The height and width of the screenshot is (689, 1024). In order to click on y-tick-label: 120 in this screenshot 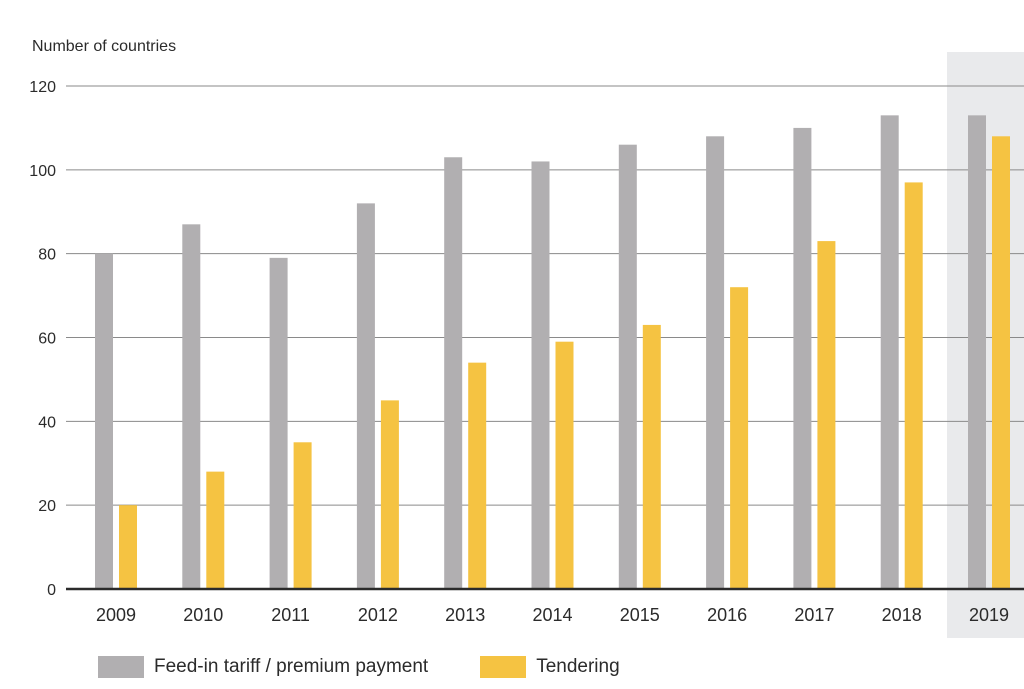, I will do `click(42, 87)`.